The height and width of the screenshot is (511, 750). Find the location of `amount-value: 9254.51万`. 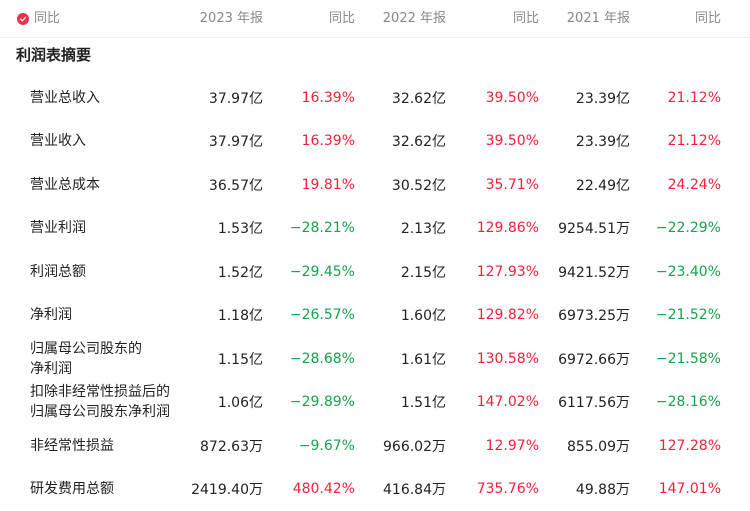

amount-value: 9254.51万 is located at coordinates (594, 229).